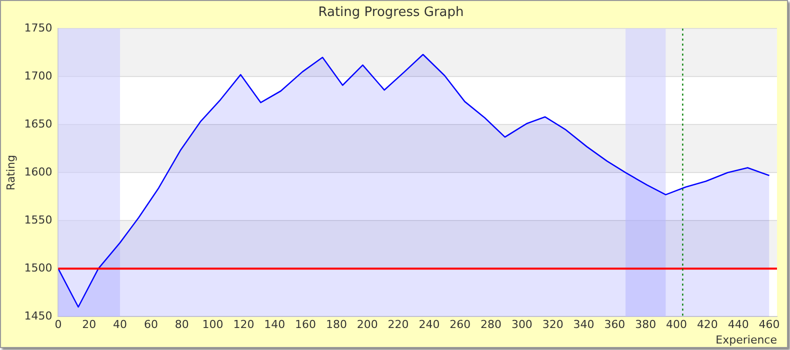  I want to click on y-tick-label: 1550, so click(38, 219).